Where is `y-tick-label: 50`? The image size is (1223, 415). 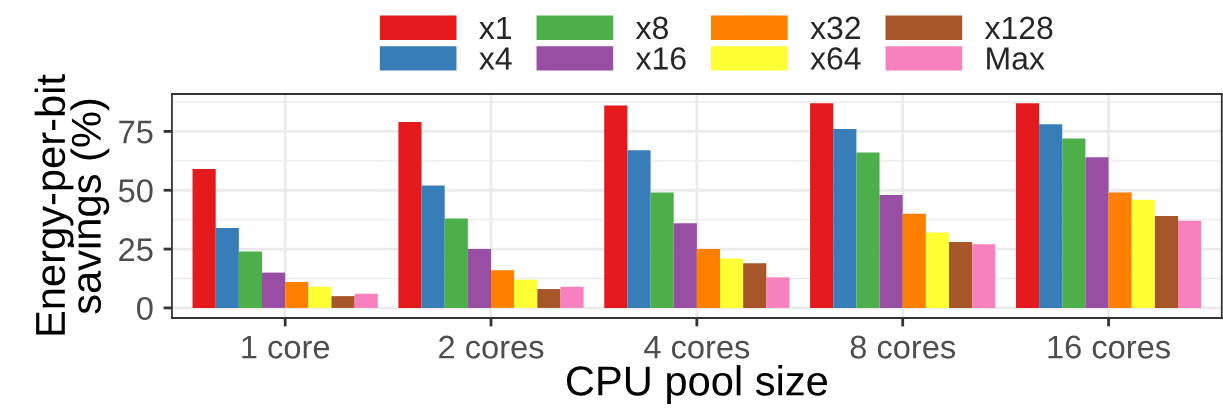
y-tick-label: 50 is located at coordinates (135, 191).